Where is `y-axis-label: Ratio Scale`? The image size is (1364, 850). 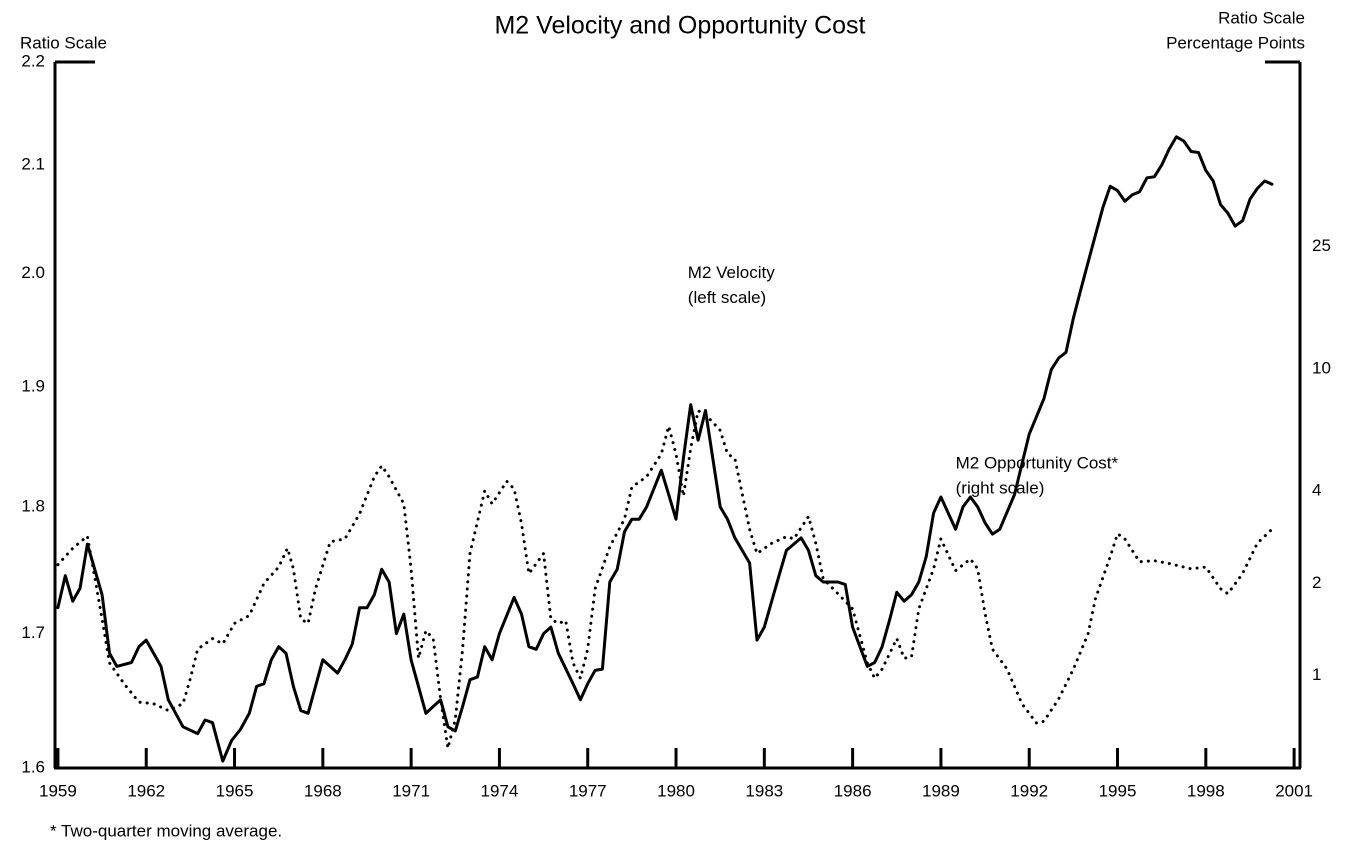
y-axis-label: Ratio Scale is located at coordinates (63, 42).